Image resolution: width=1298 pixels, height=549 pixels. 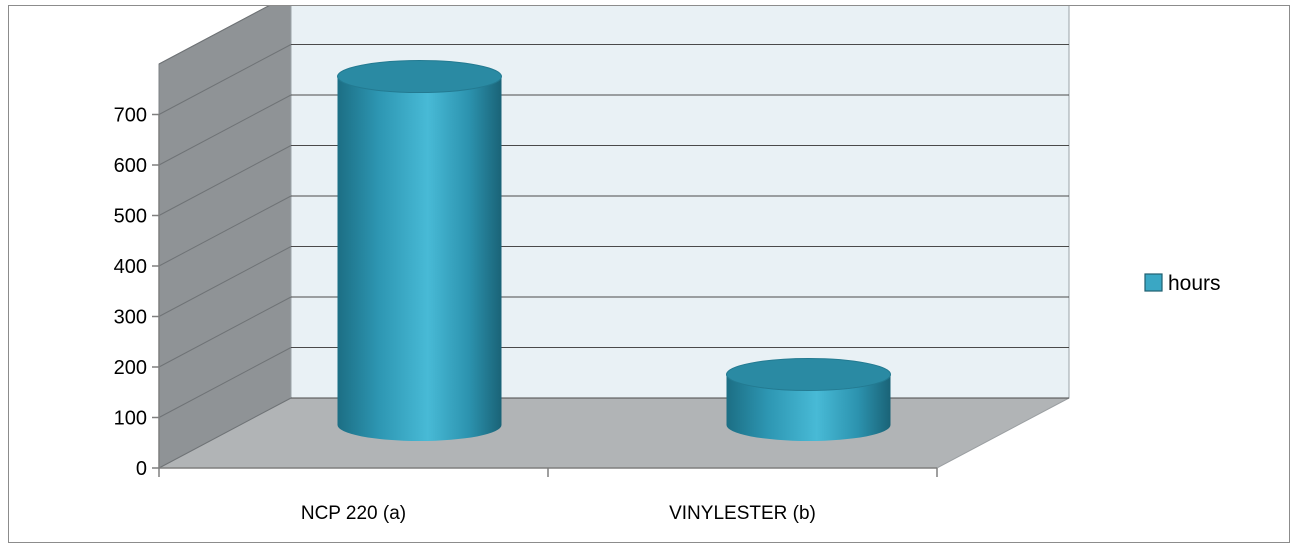 I want to click on y-tick-label: 700, so click(x=130, y=116).